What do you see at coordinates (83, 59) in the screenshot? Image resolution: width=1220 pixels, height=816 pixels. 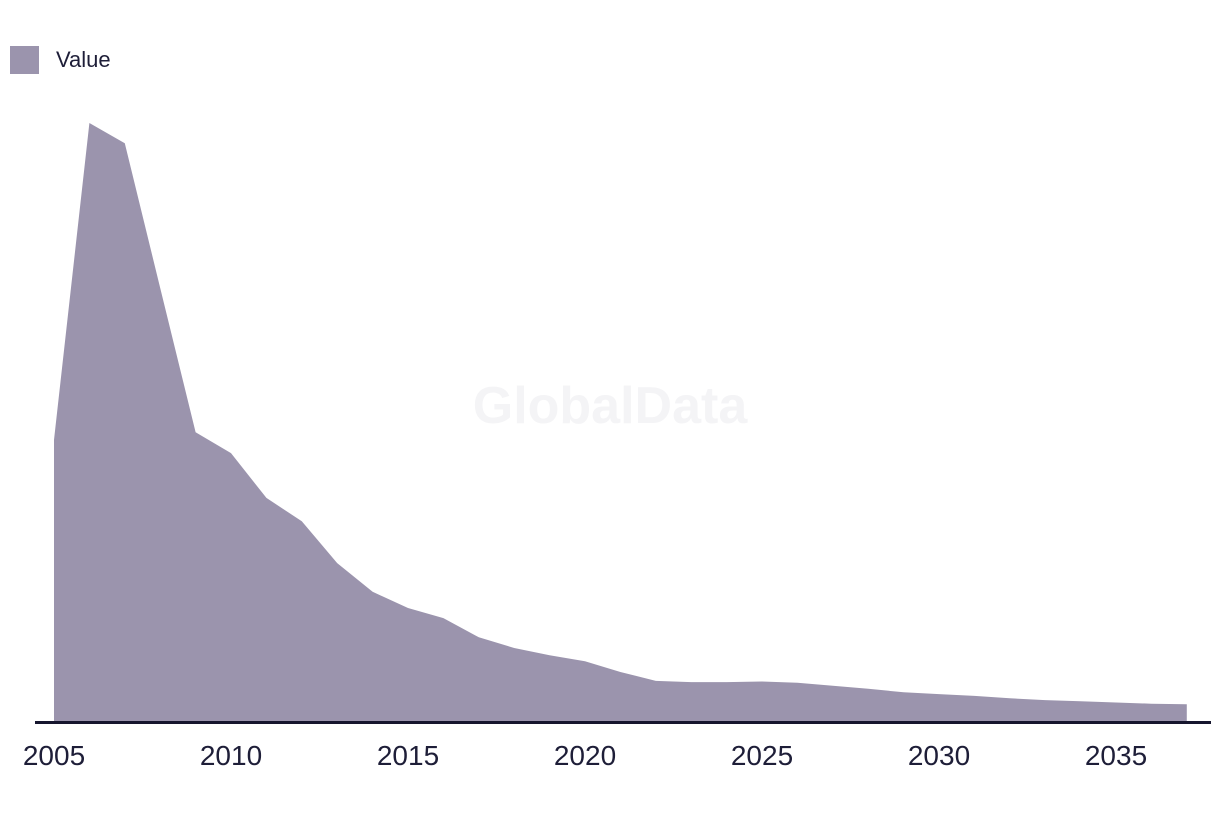 I see `legend-label-value: Value` at bounding box center [83, 59].